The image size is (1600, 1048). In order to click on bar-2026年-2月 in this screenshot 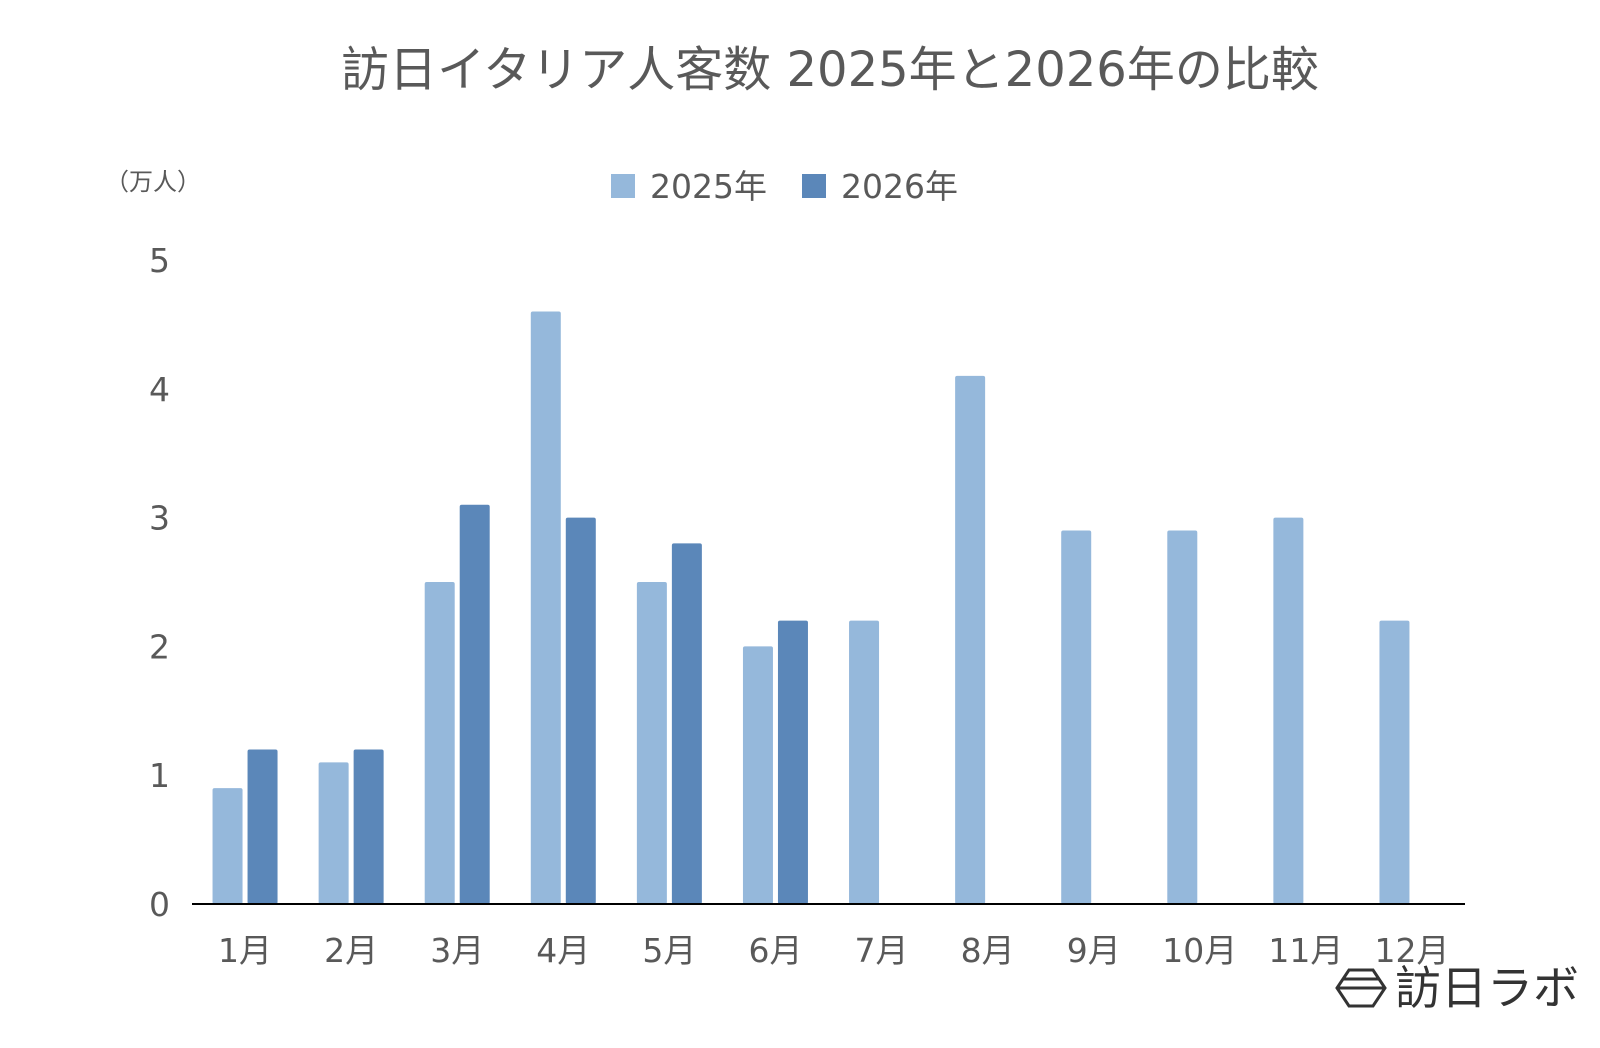, I will do `click(368, 826)`.